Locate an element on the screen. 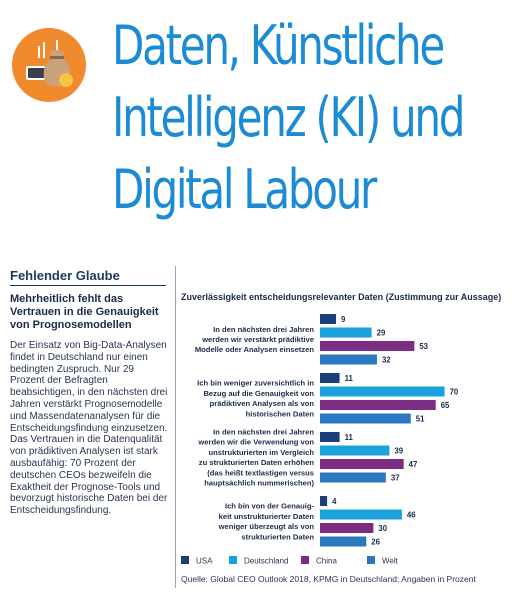 The height and width of the screenshot is (600, 515). category-label: strukturierten Daten is located at coordinates (277, 536).